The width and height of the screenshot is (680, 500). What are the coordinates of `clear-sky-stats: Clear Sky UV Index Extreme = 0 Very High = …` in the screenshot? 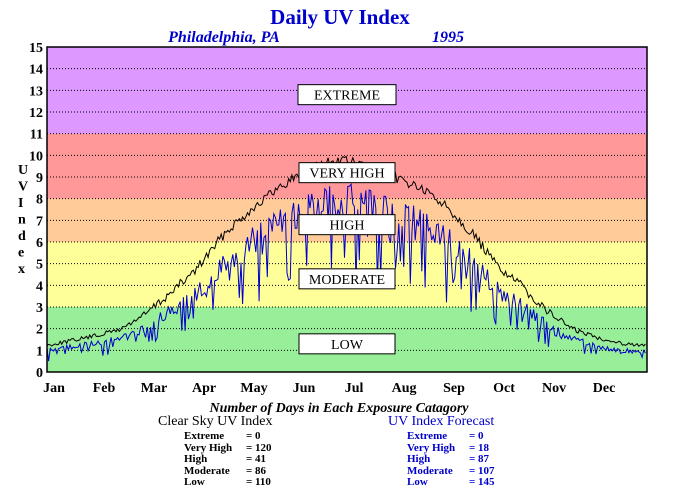 It's located at (215, 451).